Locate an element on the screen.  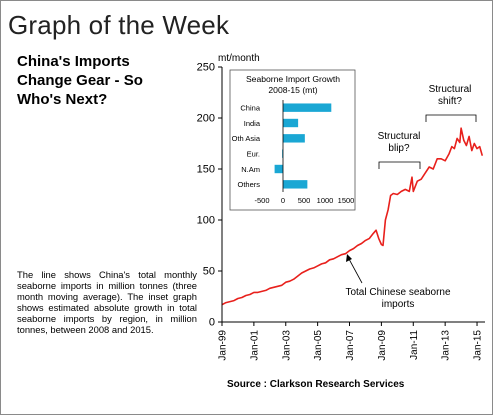
annotation-blip-bracket is located at coordinates (399, 165).